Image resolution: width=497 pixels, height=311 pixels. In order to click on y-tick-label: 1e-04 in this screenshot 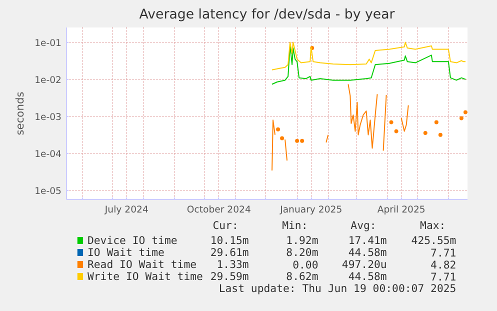, I will do `click(48, 154)`.